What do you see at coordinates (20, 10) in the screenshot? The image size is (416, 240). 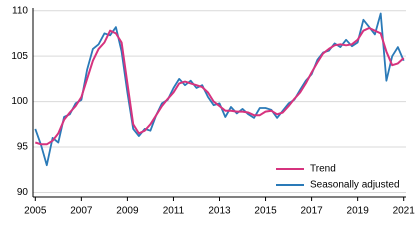 I see `y-tick-label: 110` at bounding box center [20, 10].